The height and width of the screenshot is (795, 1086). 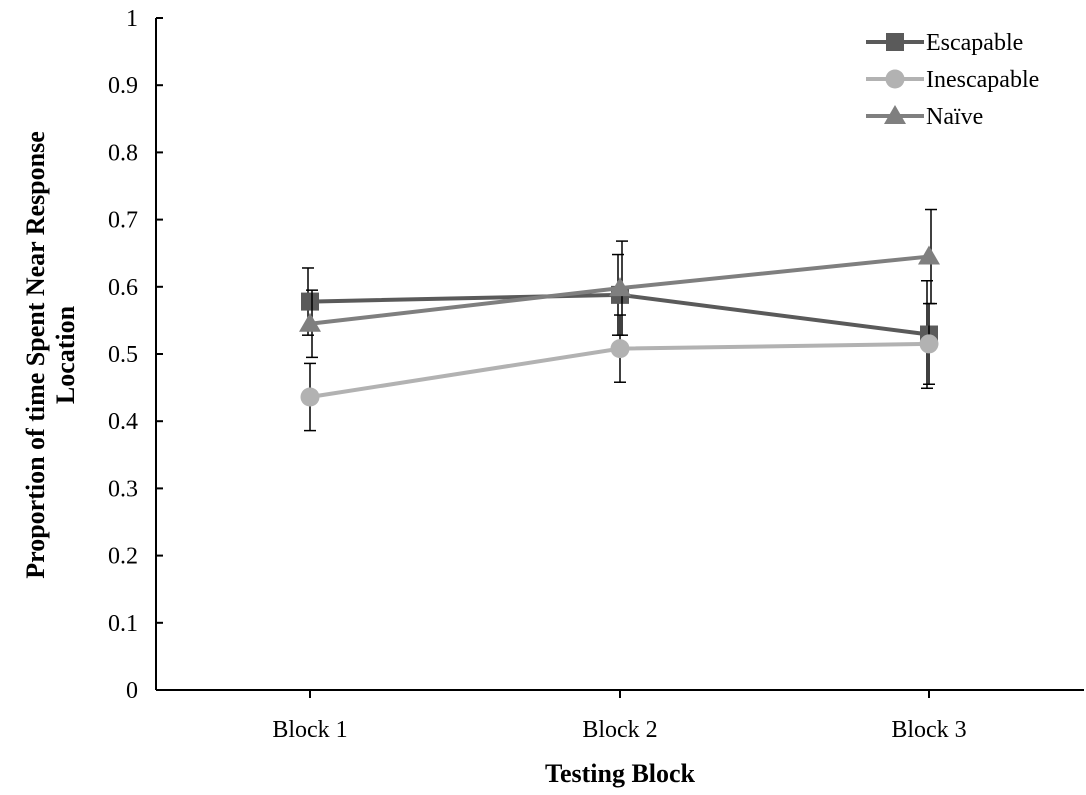 I want to click on y-tick-label: 0, so click(x=132, y=691).